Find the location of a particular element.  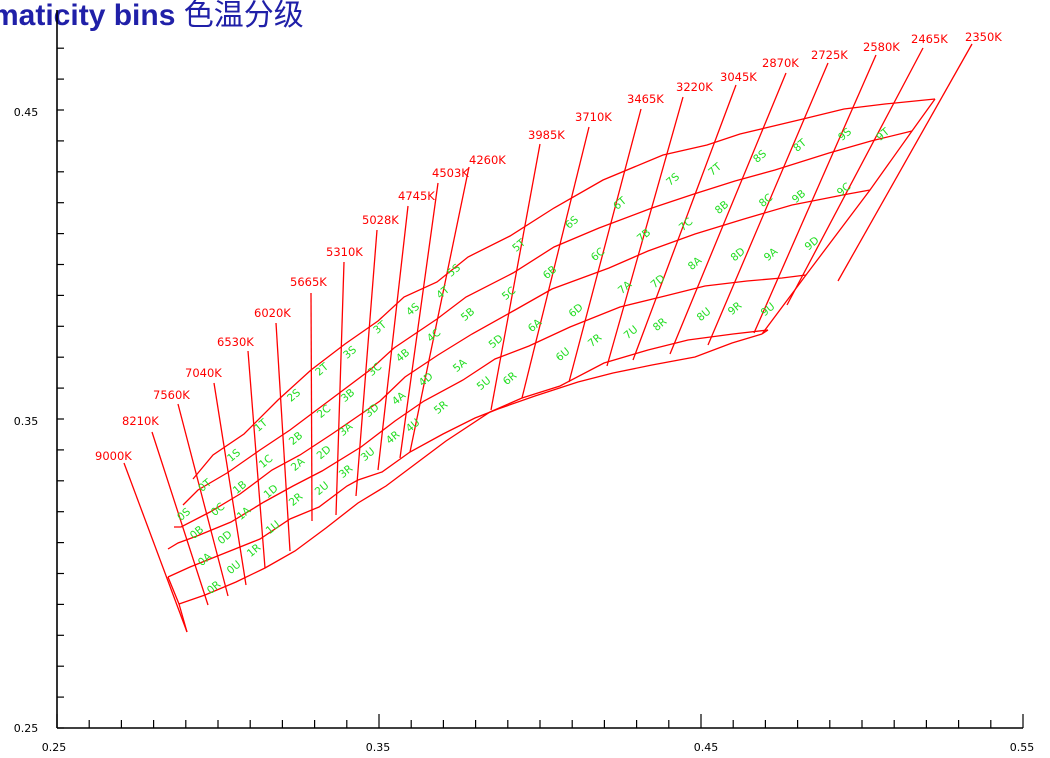

bin-label-5S: 5S is located at coordinates (454, 271).